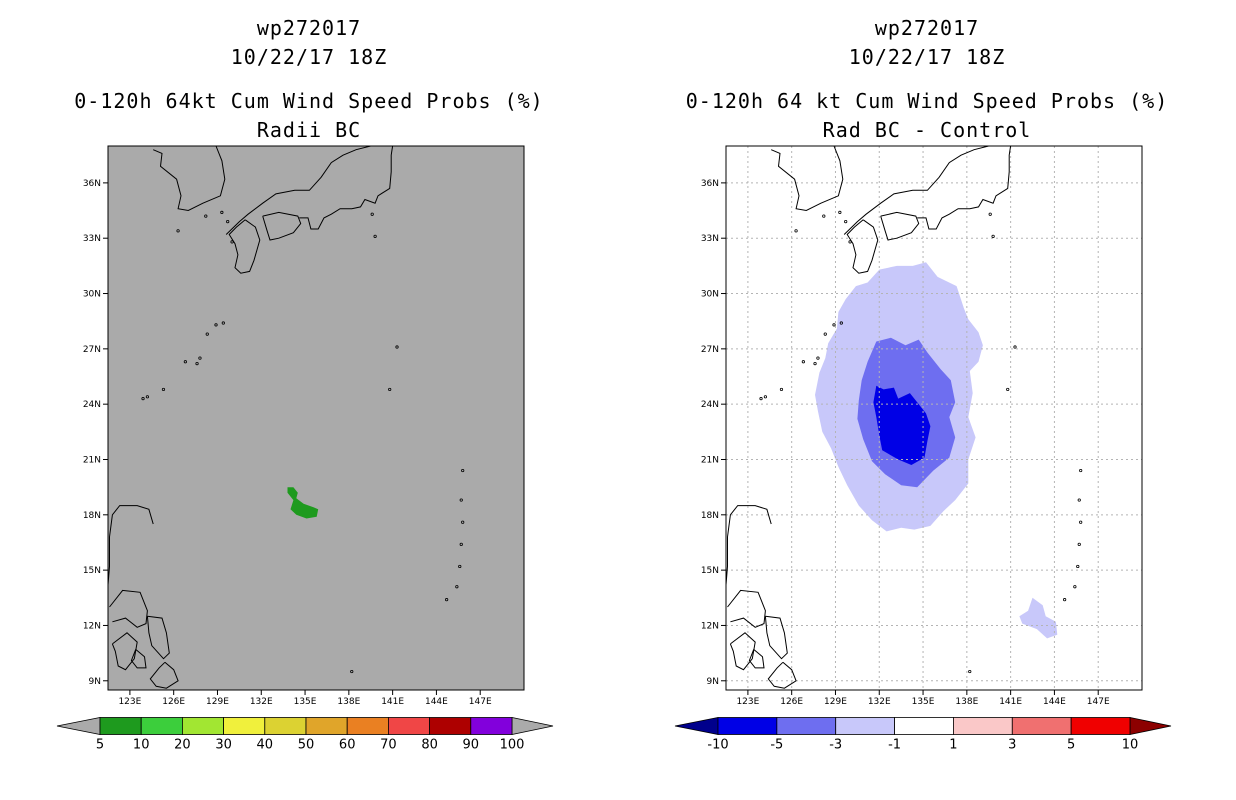  I want to click on contour-diff-minus5-minus3, so click(906, 412).